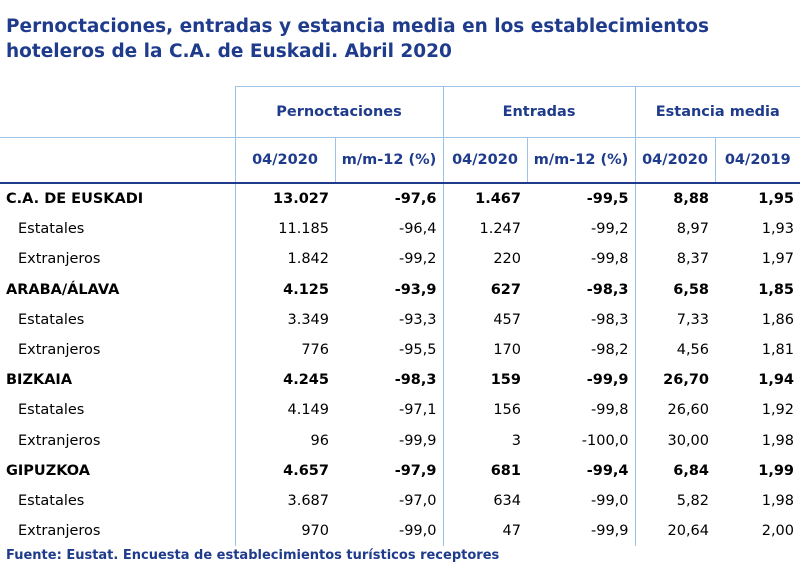  I want to click on cell: 1.467, so click(484, 199).